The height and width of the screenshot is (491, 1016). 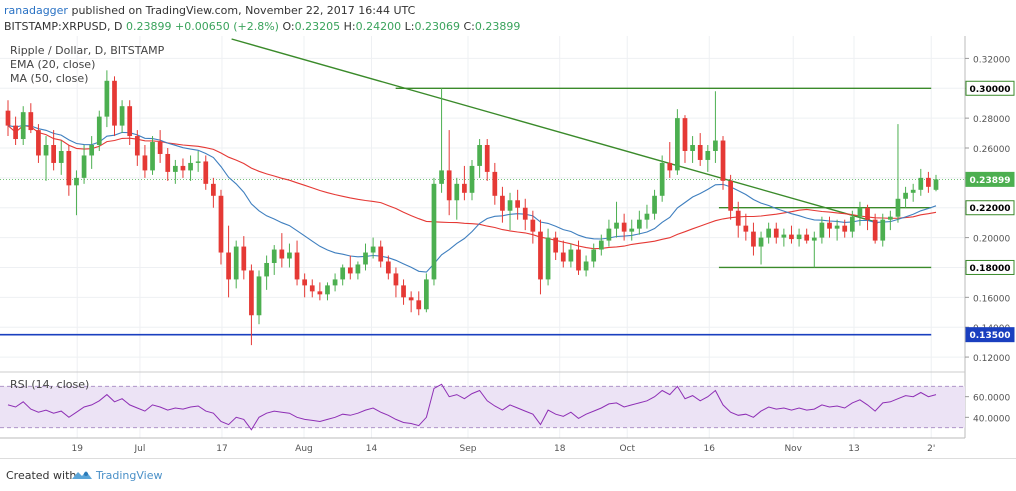 I want to click on rsi-axis: 60.0000 40.0000, so click(x=987, y=409).